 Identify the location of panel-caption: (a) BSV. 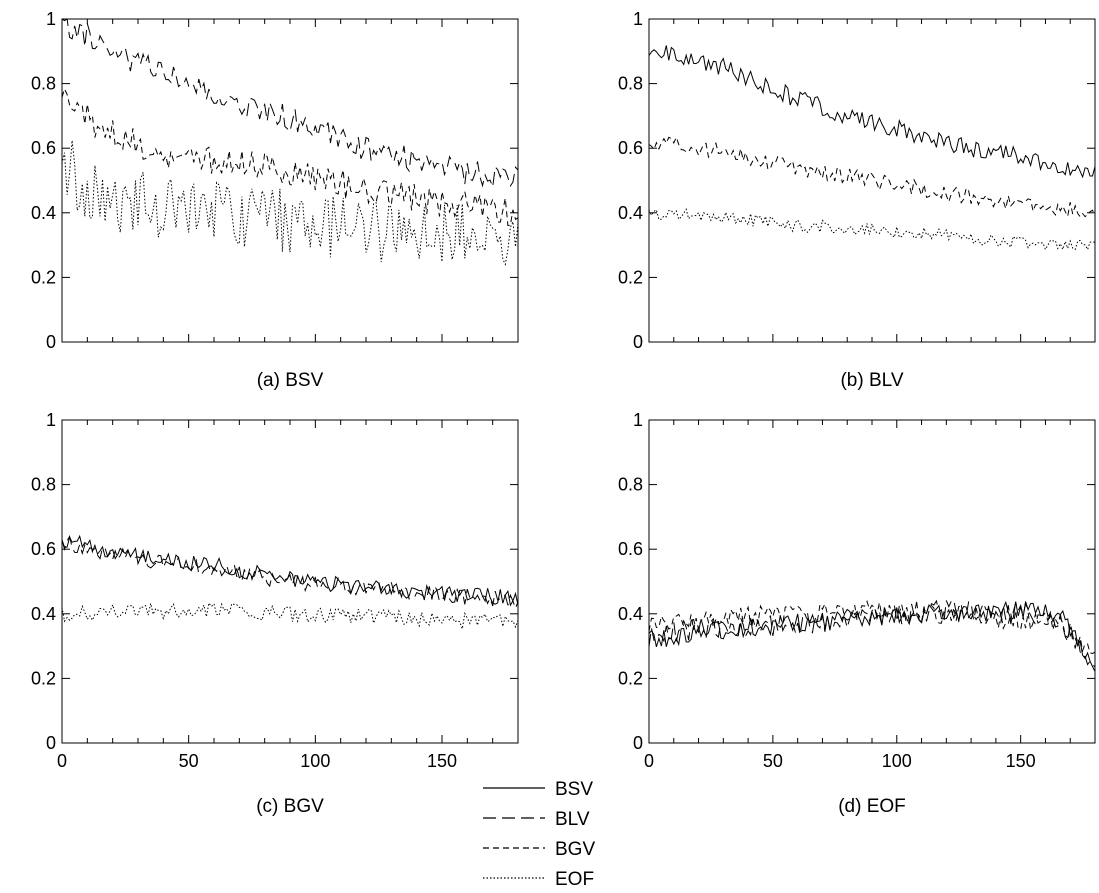
(290, 380).